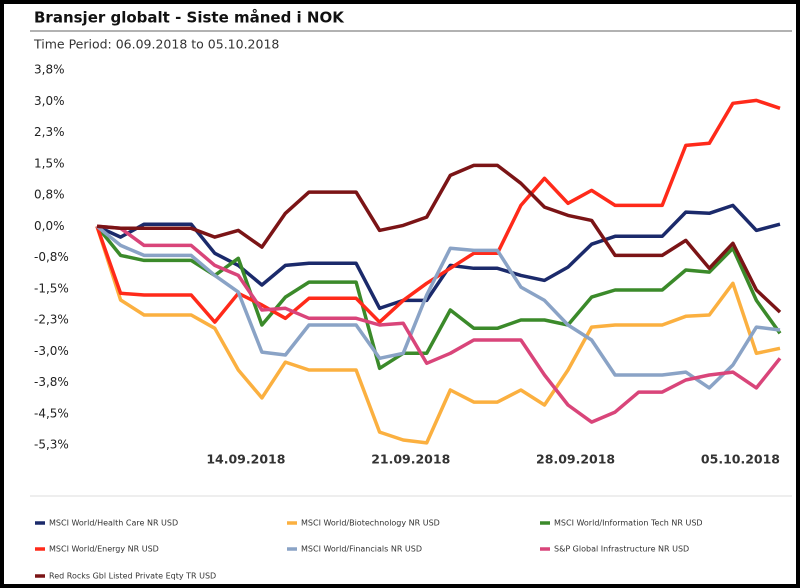 This screenshot has width=800, height=588. Describe the element at coordinates (740, 459) in the screenshot. I see `x-tick-label: 05.10.2018` at that location.